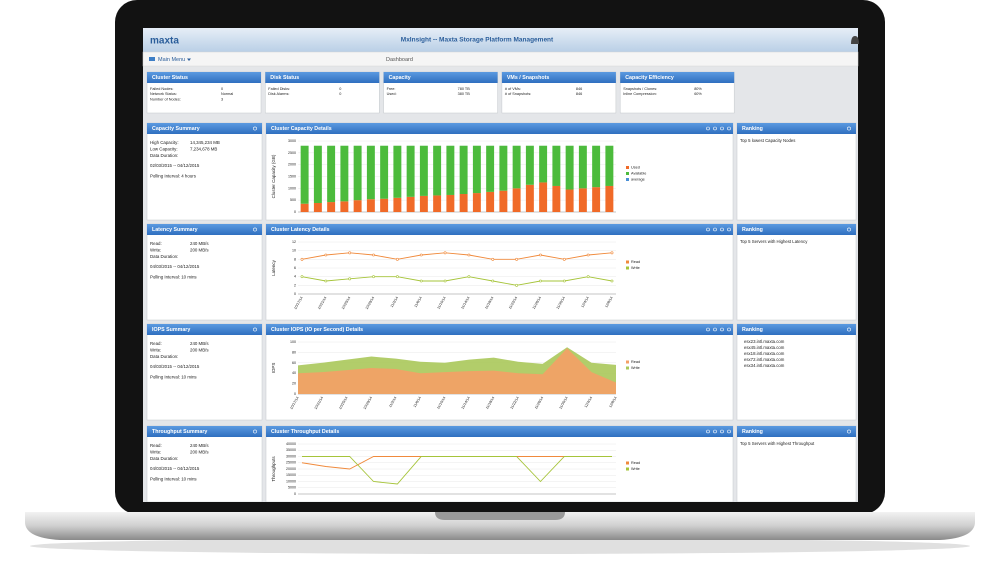 This screenshot has height=561, width=1000. What do you see at coordinates (291, 456) in the screenshot?
I see `y-tick-label: 30000` at bounding box center [291, 456].